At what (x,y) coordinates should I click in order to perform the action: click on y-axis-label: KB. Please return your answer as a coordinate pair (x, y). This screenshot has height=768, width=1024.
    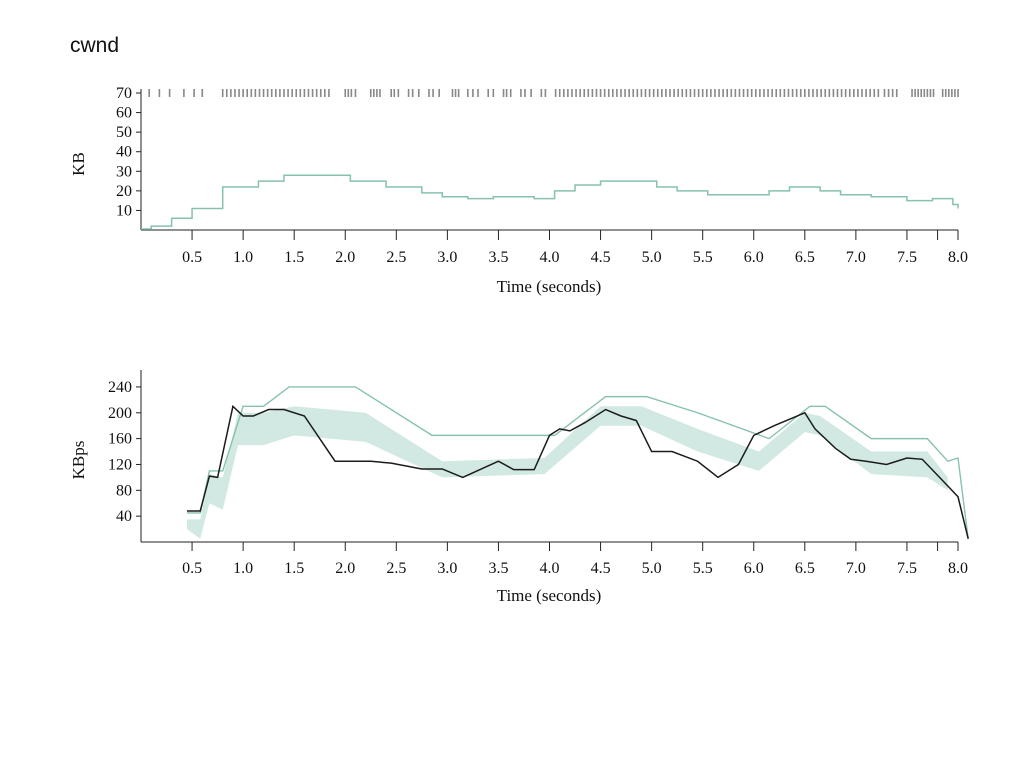
    Looking at the image, I should click on (78, 164).